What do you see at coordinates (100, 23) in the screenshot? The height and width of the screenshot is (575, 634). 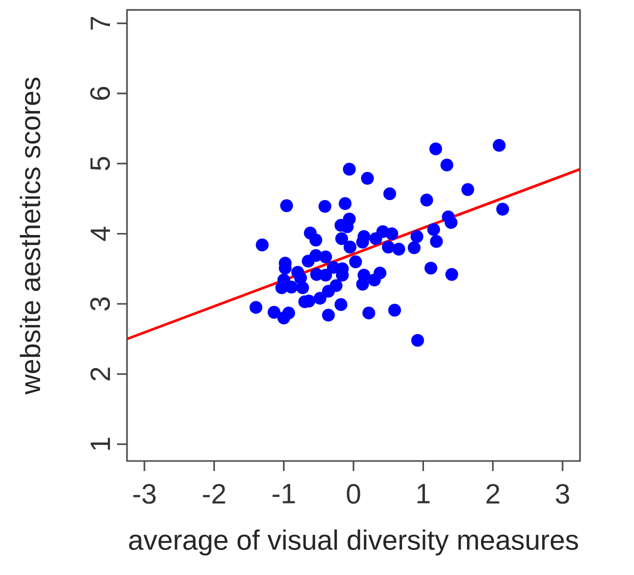 I see `y-tick-label: 7` at bounding box center [100, 23].